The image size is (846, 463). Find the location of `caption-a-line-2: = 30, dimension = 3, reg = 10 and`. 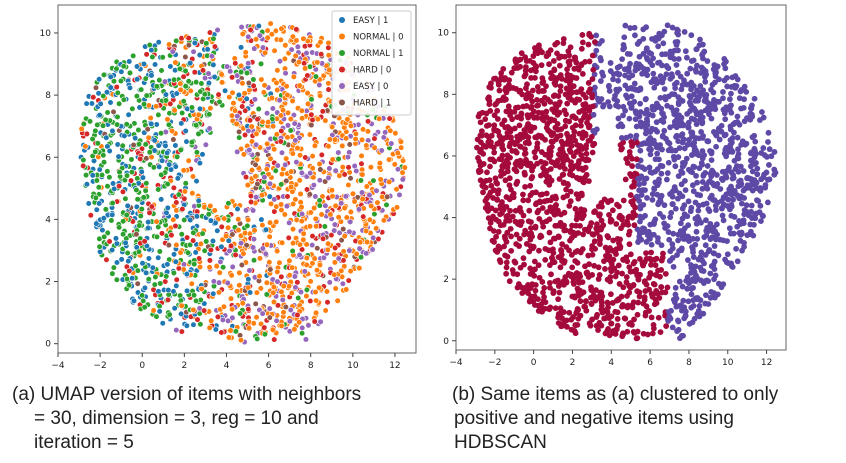

caption-a-line-2: = 30, dimension = 3, reg = 10 and is located at coordinates (176, 418).